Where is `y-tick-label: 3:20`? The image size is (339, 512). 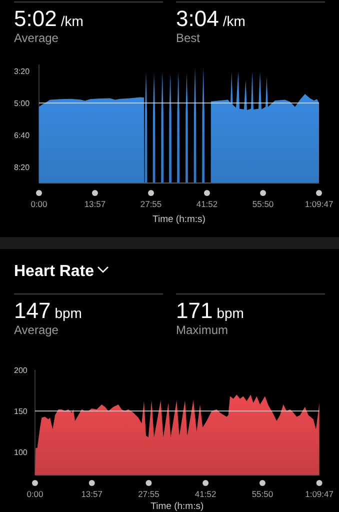 y-tick-label: 3:20 is located at coordinates (22, 71).